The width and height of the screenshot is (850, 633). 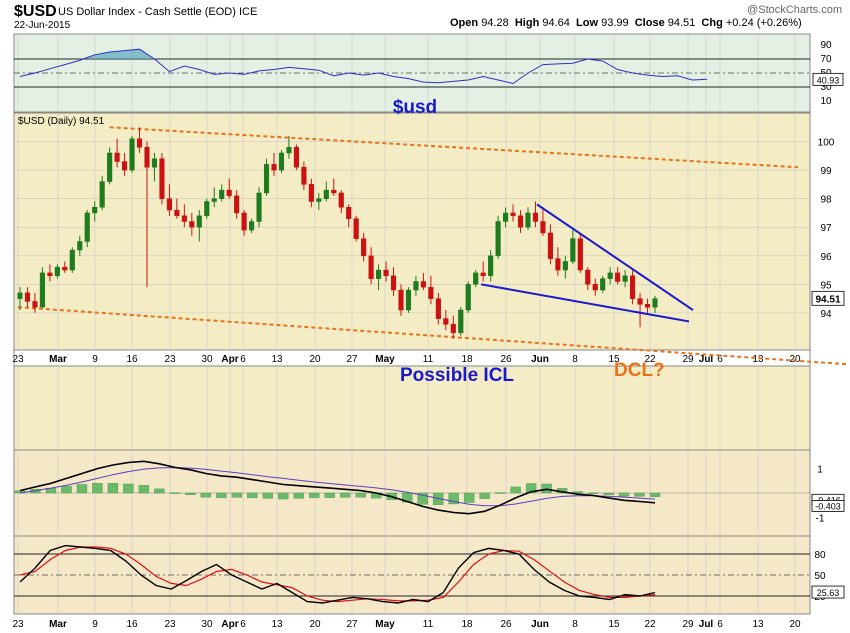 What do you see at coordinates (454, 147) in the screenshot?
I see `channel-upper-line` at bounding box center [454, 147].